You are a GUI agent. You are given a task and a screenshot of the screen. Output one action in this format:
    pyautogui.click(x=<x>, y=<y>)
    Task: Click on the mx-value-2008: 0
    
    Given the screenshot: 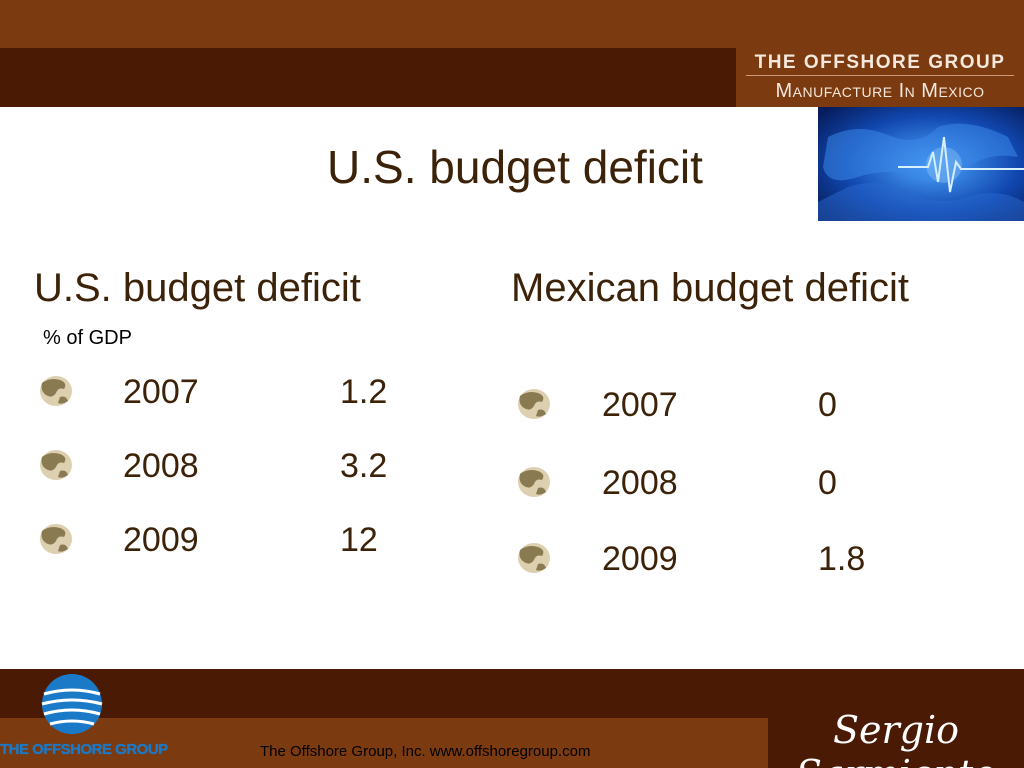 What is the action you would take?
    pyautogui.click(x=827, y=483)
    